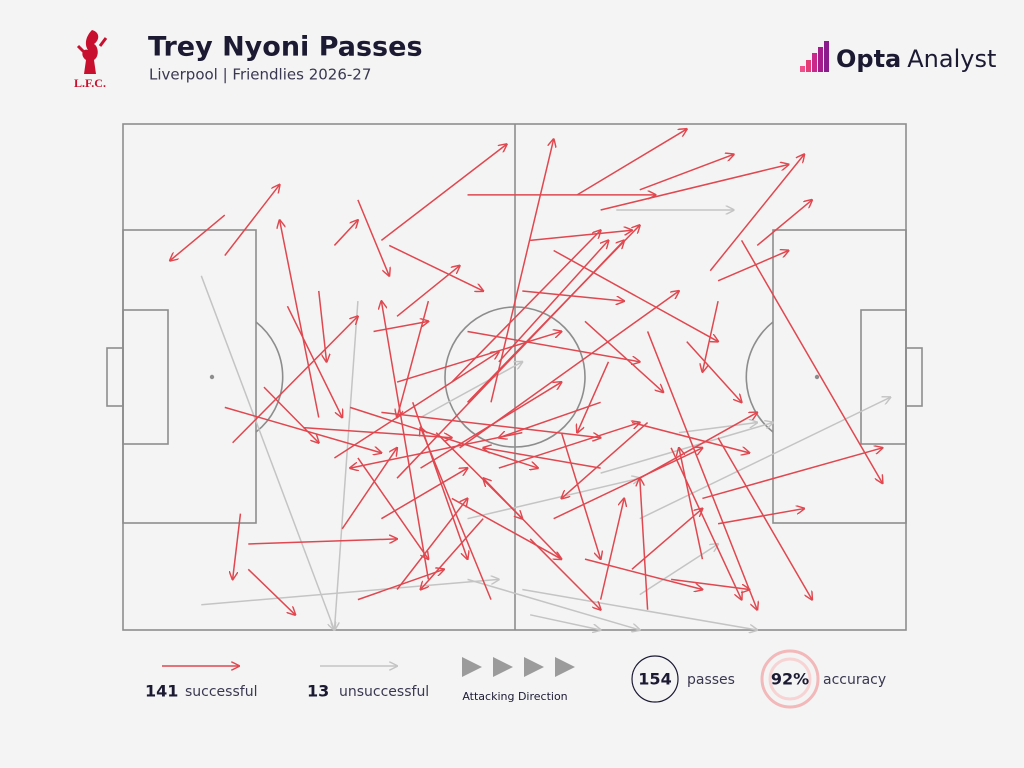  What do you see at coordinates (221, 692) in the screenshot?
I see `legend-label: successful` at bounding box center [221, 692].